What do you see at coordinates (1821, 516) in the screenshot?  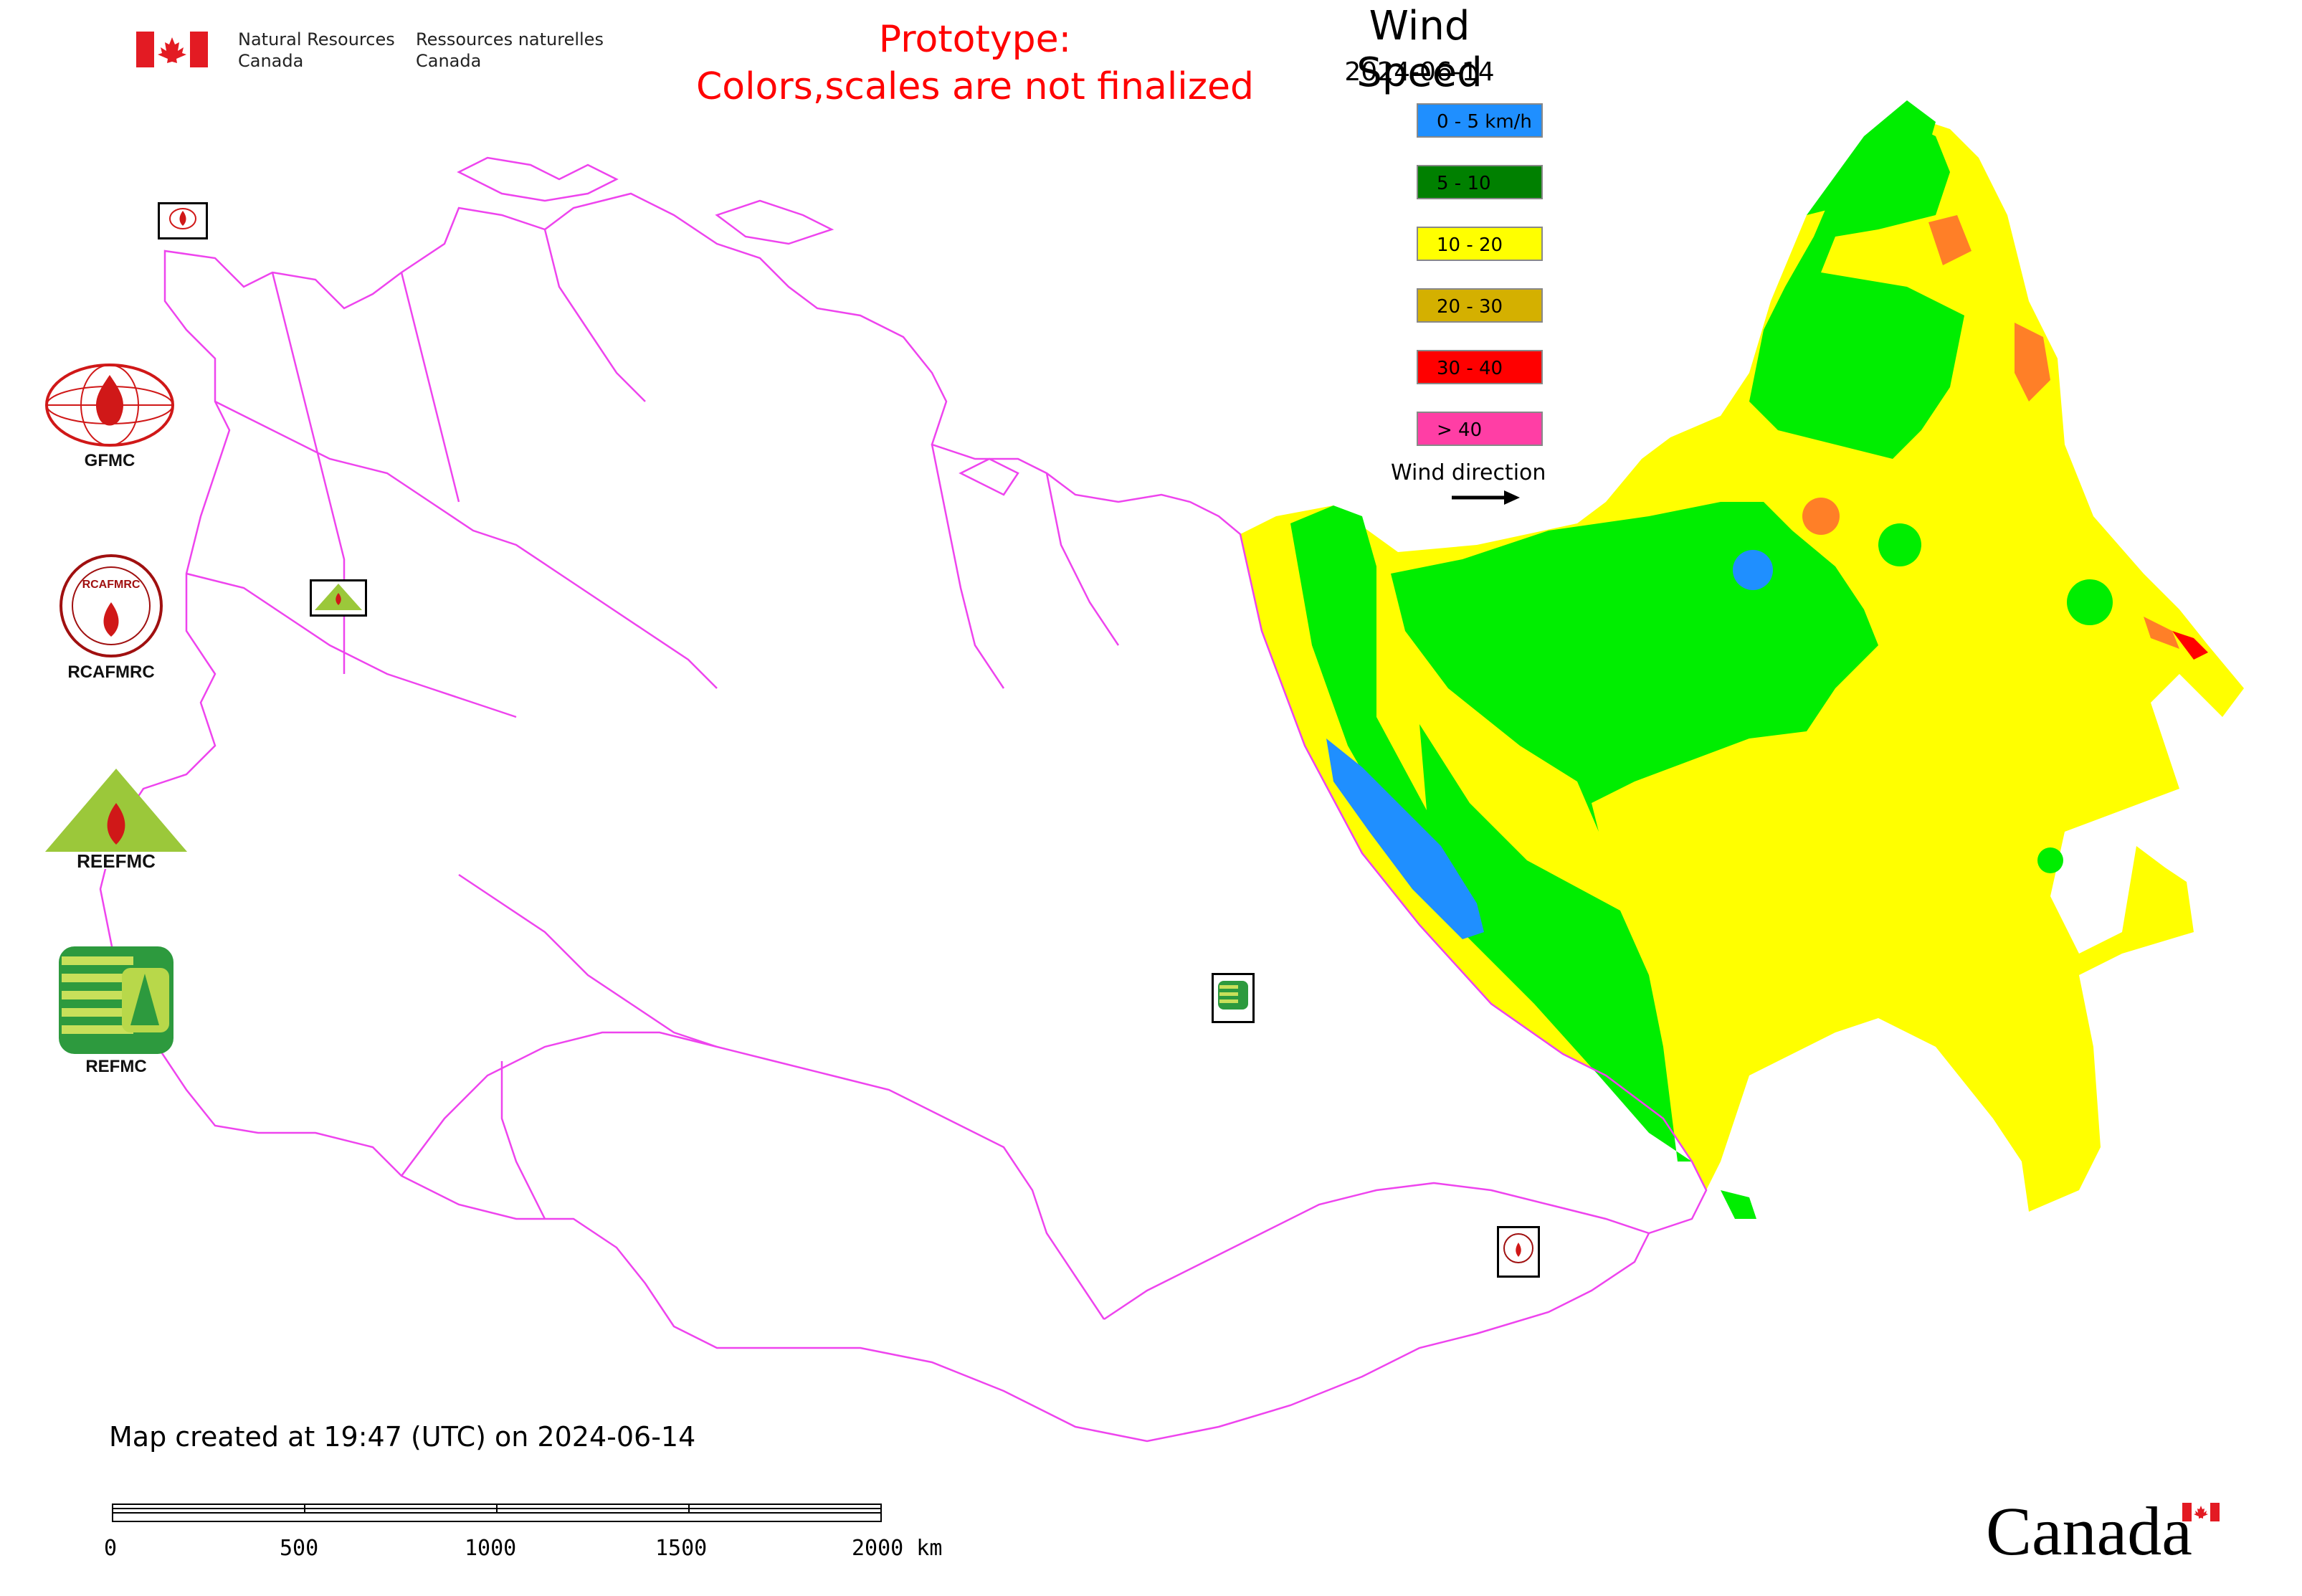 I see `zone-20-30-spot` at bounding box center [1821, 516].